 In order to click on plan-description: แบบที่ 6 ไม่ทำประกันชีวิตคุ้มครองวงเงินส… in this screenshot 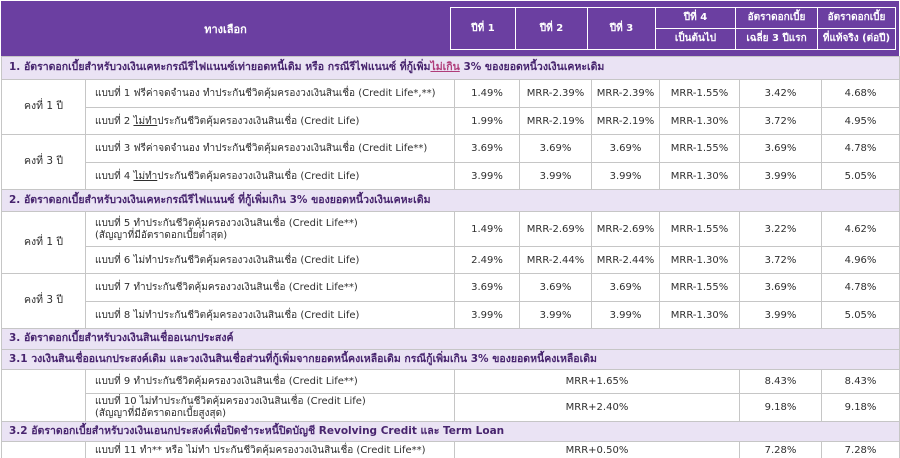, I will do `click(270, 260)`.